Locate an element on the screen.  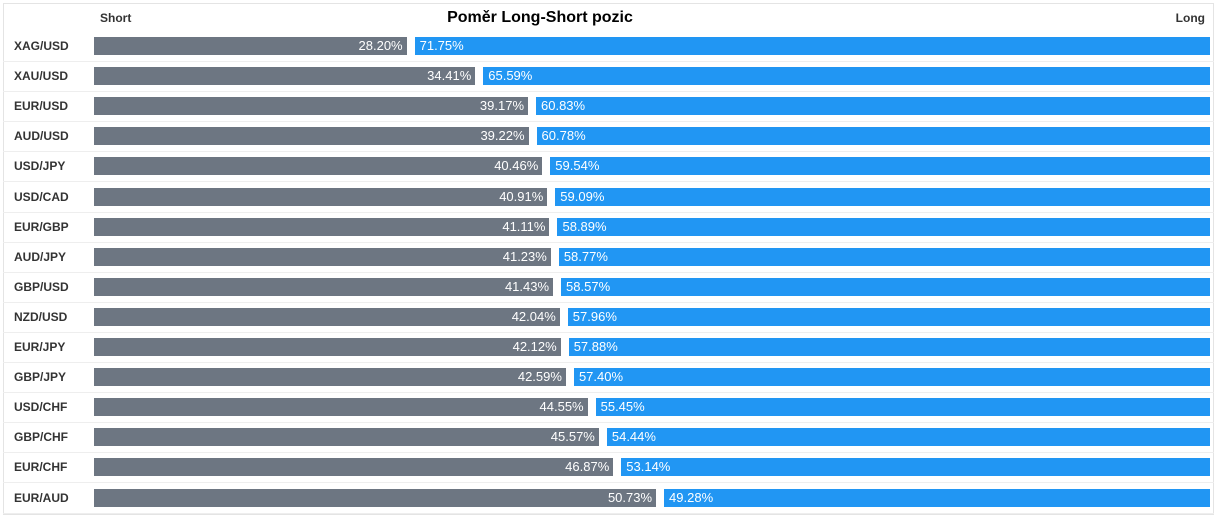
long-header: Long is located at coordinates (1190, 18).